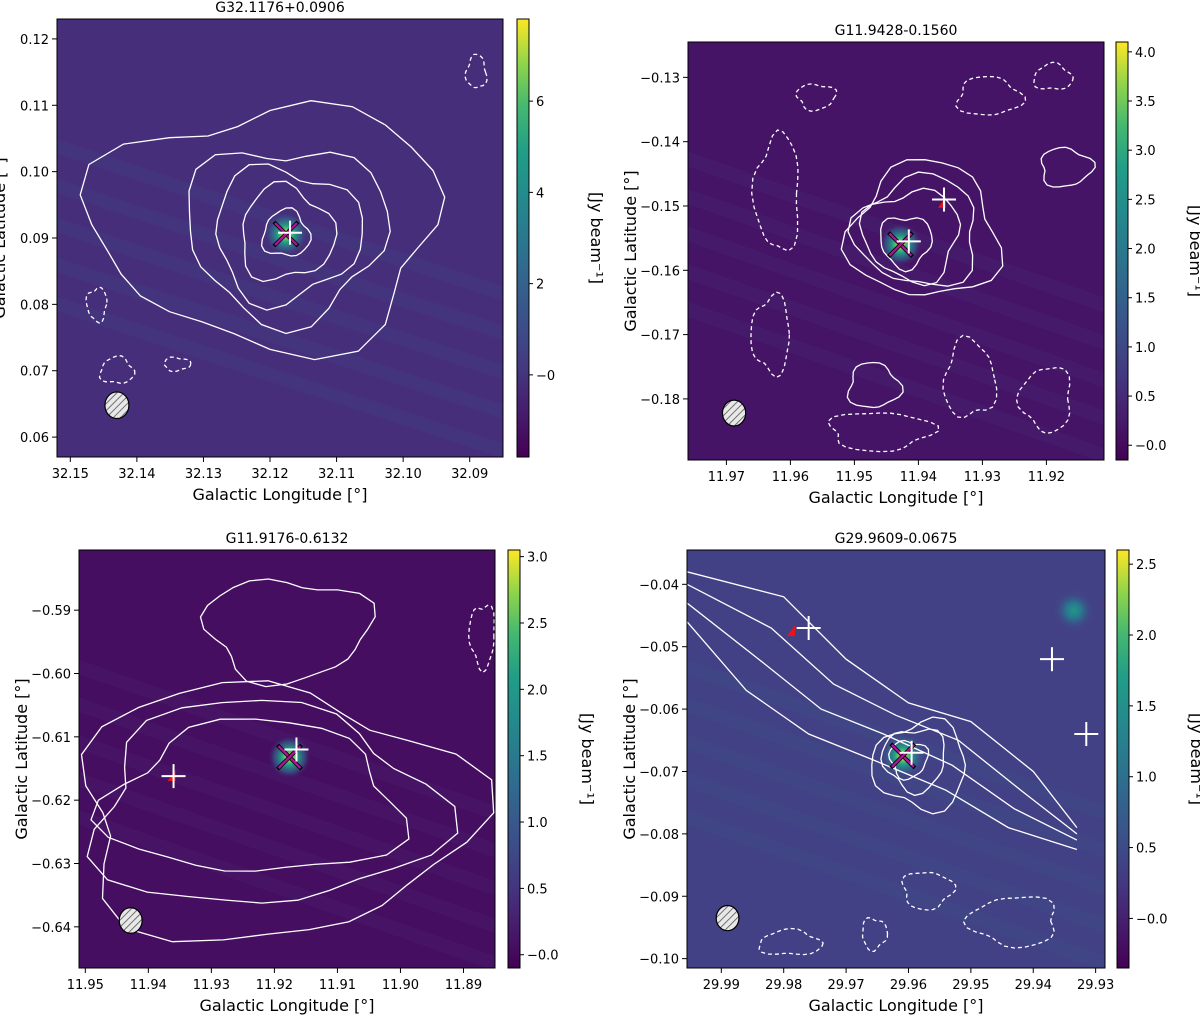 This screenshot has height=1017, width=1200. What do you see at coordinates (51, 675) in the screenshot?
I see `y-tick-label: −0.60` at bounding box center [51, 675].